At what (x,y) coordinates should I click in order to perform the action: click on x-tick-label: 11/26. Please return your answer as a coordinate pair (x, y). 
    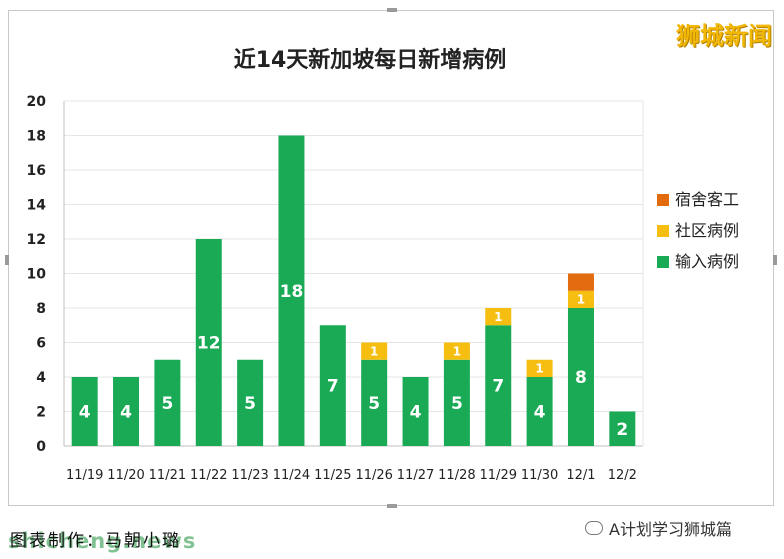
    Looking at the image, I should click on (373, 475).